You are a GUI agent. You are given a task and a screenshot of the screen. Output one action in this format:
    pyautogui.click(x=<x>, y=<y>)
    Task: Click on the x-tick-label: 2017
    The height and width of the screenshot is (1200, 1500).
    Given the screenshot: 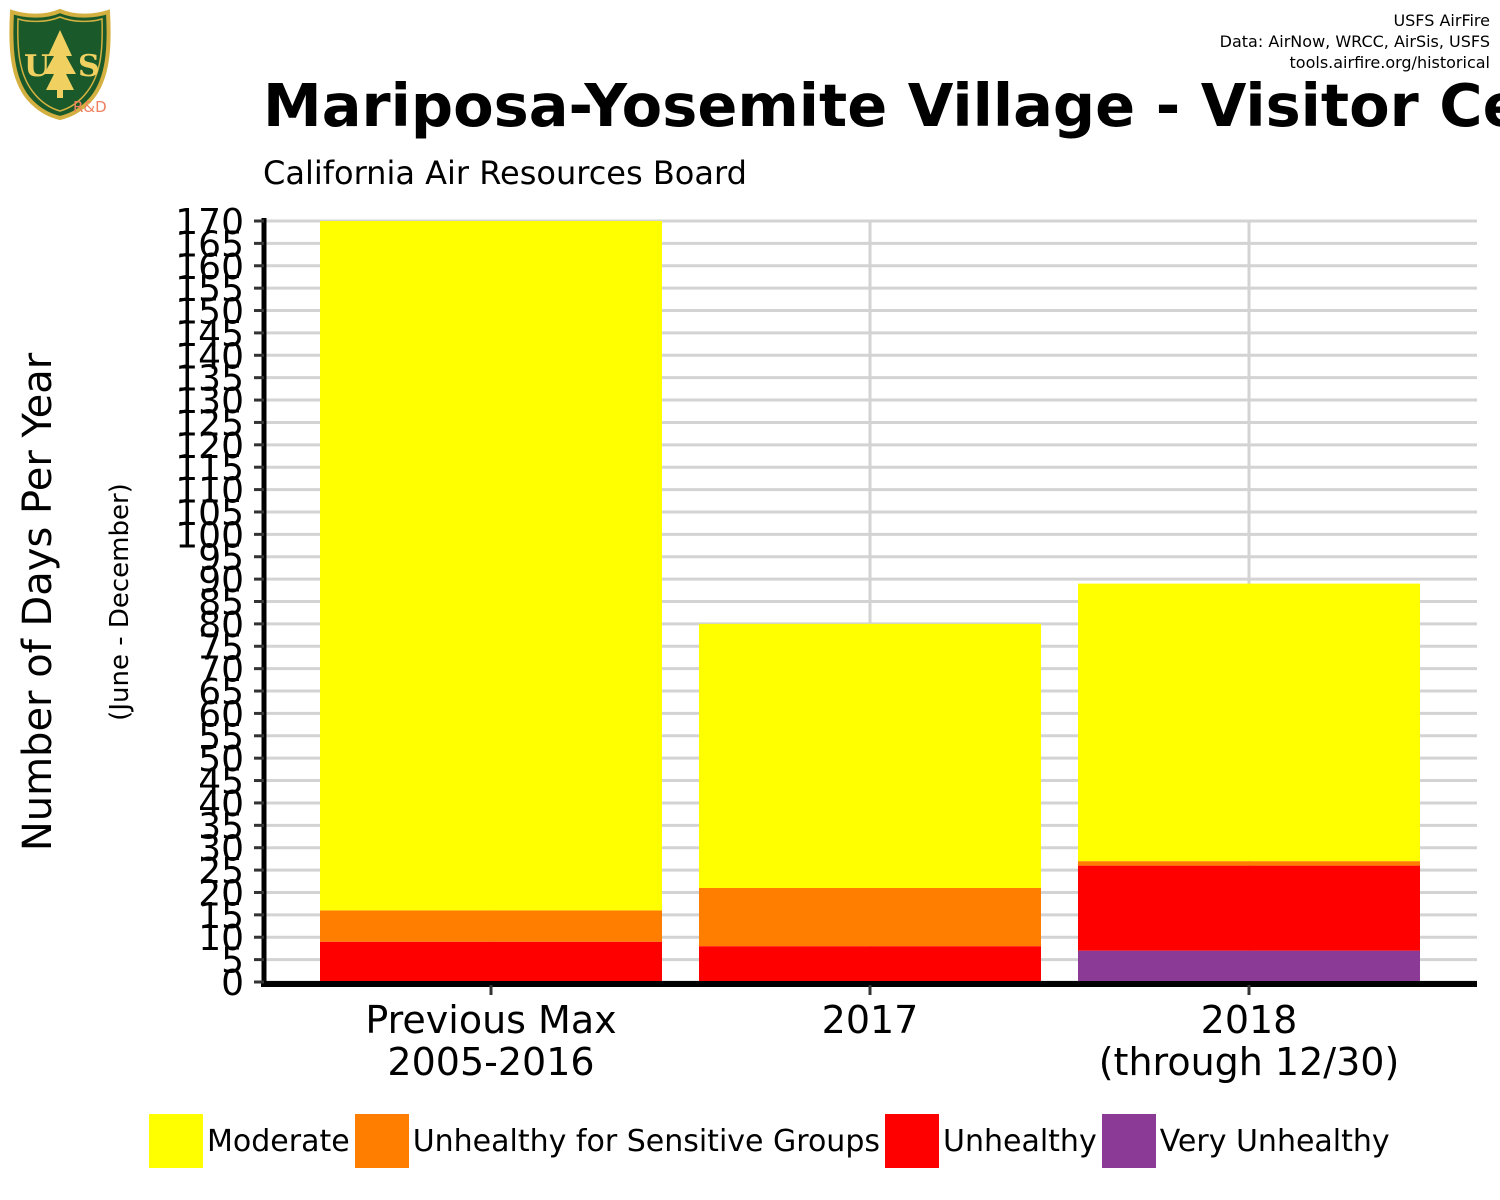 What is the action you would take?
    pyautogui.click(x=870, y=1020)
    